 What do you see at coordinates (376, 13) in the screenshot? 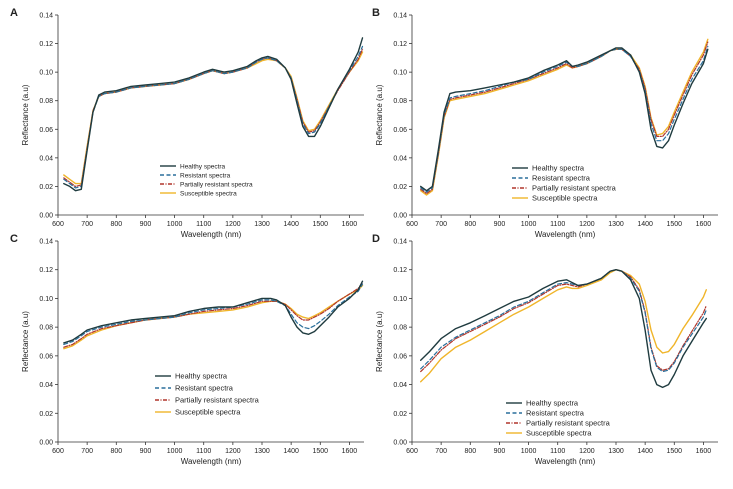
I see `panel-letter: B` at bounding box center [376, 13].